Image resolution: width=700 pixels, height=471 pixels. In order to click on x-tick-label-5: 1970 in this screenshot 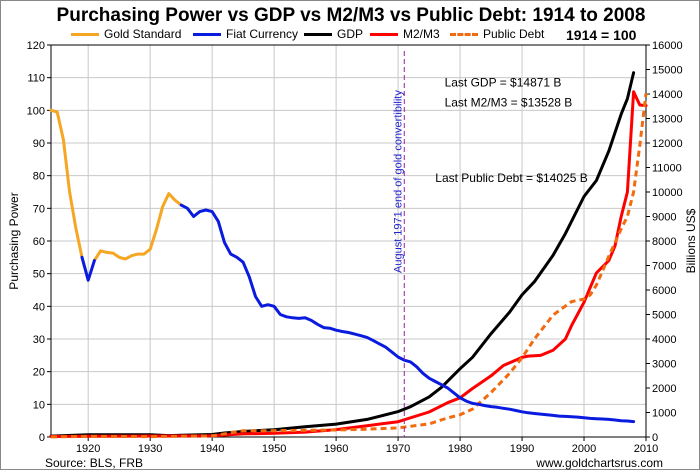, I will do `click(398, 449)`.